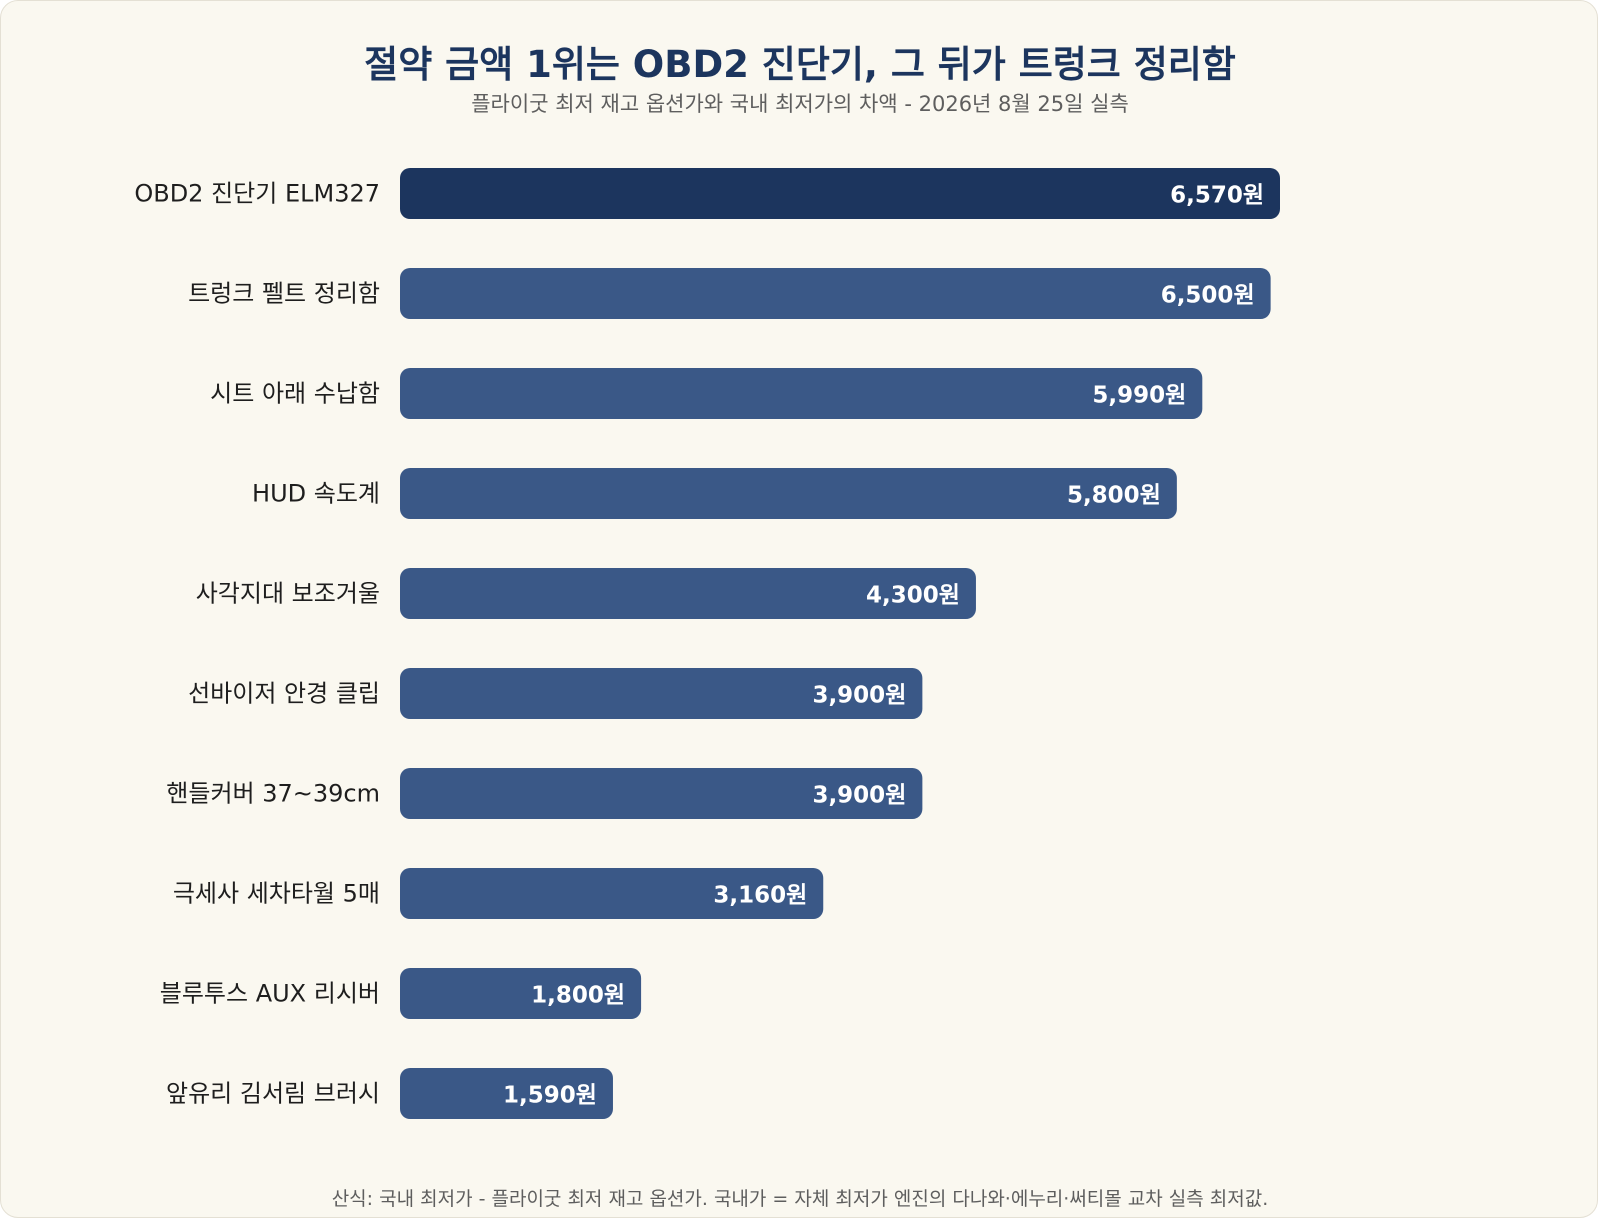 This screenshot has height=1220, width=1600. What do you see at coordinates (284, 694) in the screenshot?
I see `category-label: 선바이저 안경 클립` at bounding box center [284, 694].